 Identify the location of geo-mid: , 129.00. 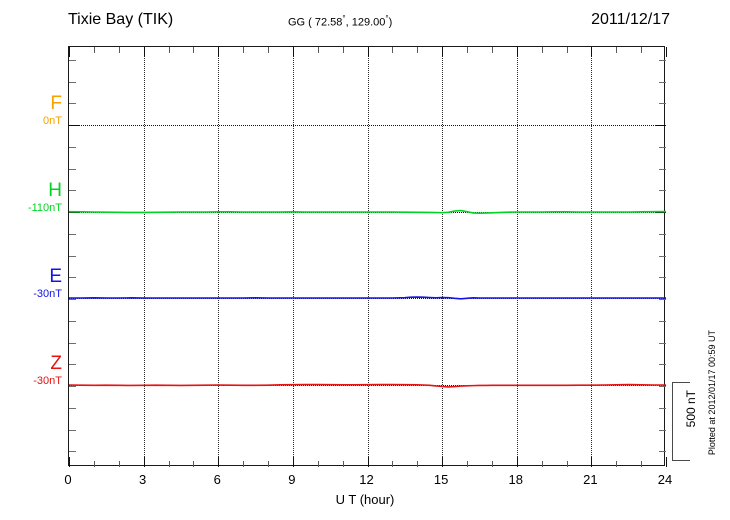
(365, 22).